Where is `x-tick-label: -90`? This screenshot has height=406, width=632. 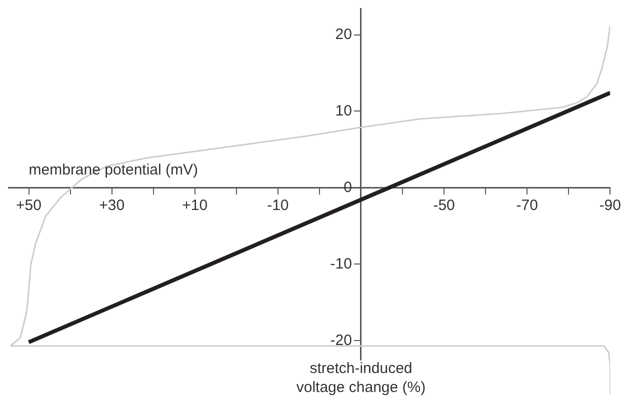
x-tick-label: -90 is located at coordinates (610, 205).